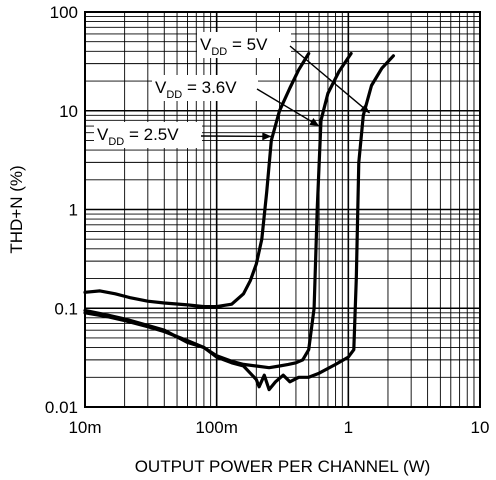 The height and width of the screenshot is (480, 496). I want to click on series-label-3: VDD = 5V, so click(234, 46).